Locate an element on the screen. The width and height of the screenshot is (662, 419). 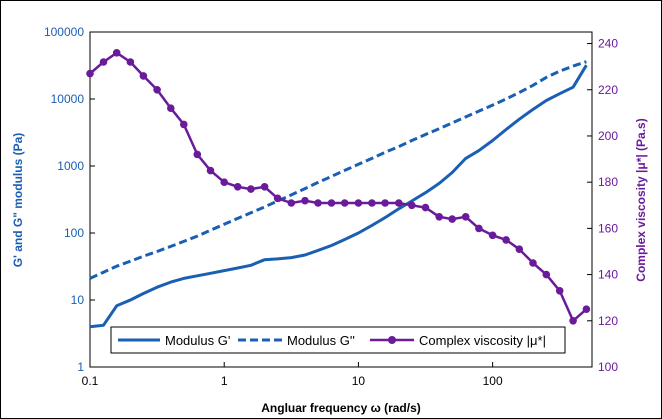
y-tick-label-4: 10000 is located at coordinates (68, 99).